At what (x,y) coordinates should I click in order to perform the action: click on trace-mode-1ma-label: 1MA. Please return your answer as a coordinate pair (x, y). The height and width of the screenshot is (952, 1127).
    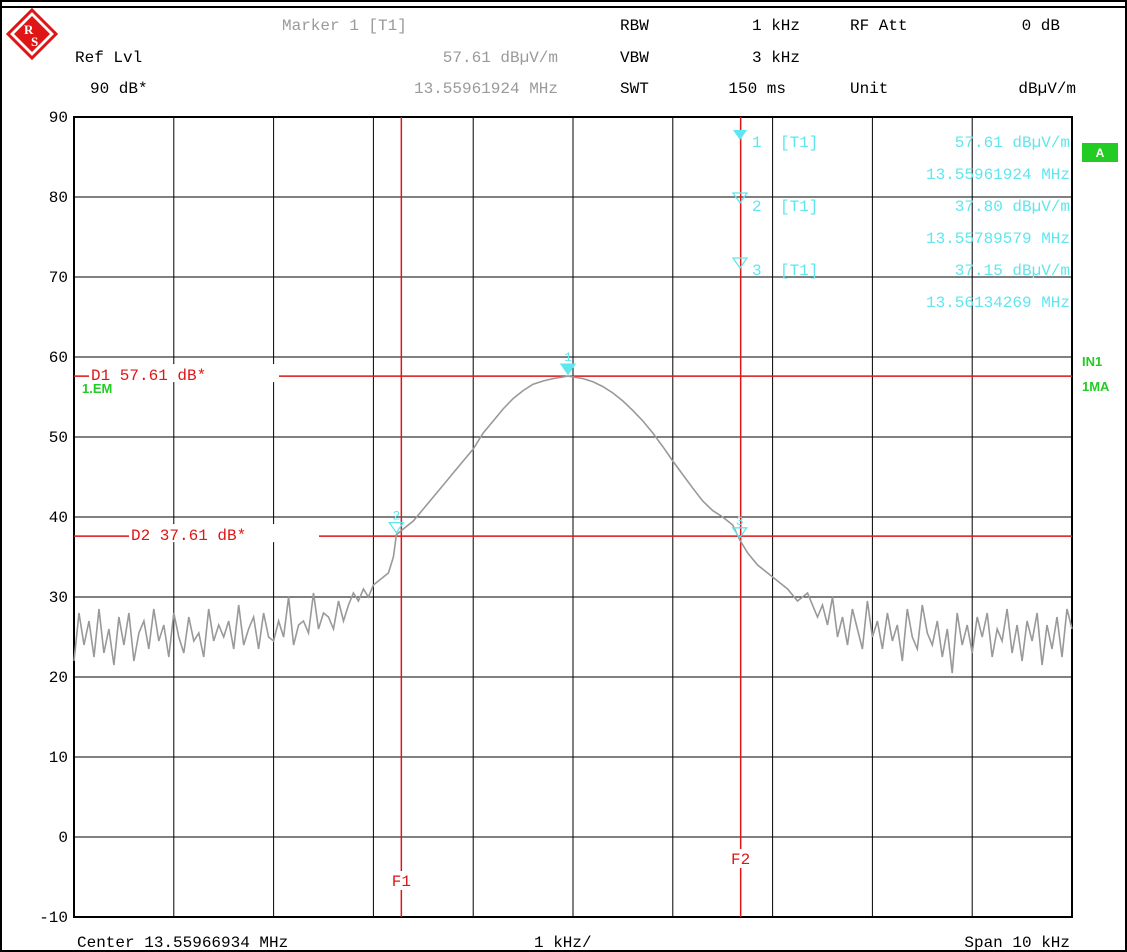
    Looking at the image, I should click on (1096, 386).